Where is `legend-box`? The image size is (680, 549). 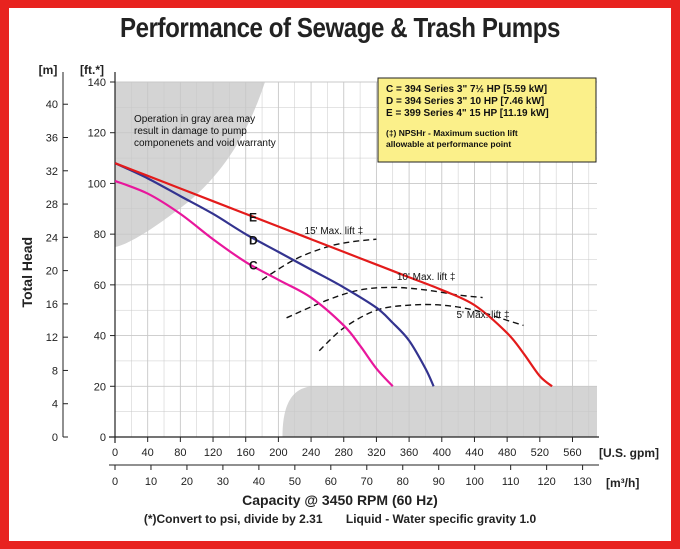 legend-box is located at coordinates (487, 120).